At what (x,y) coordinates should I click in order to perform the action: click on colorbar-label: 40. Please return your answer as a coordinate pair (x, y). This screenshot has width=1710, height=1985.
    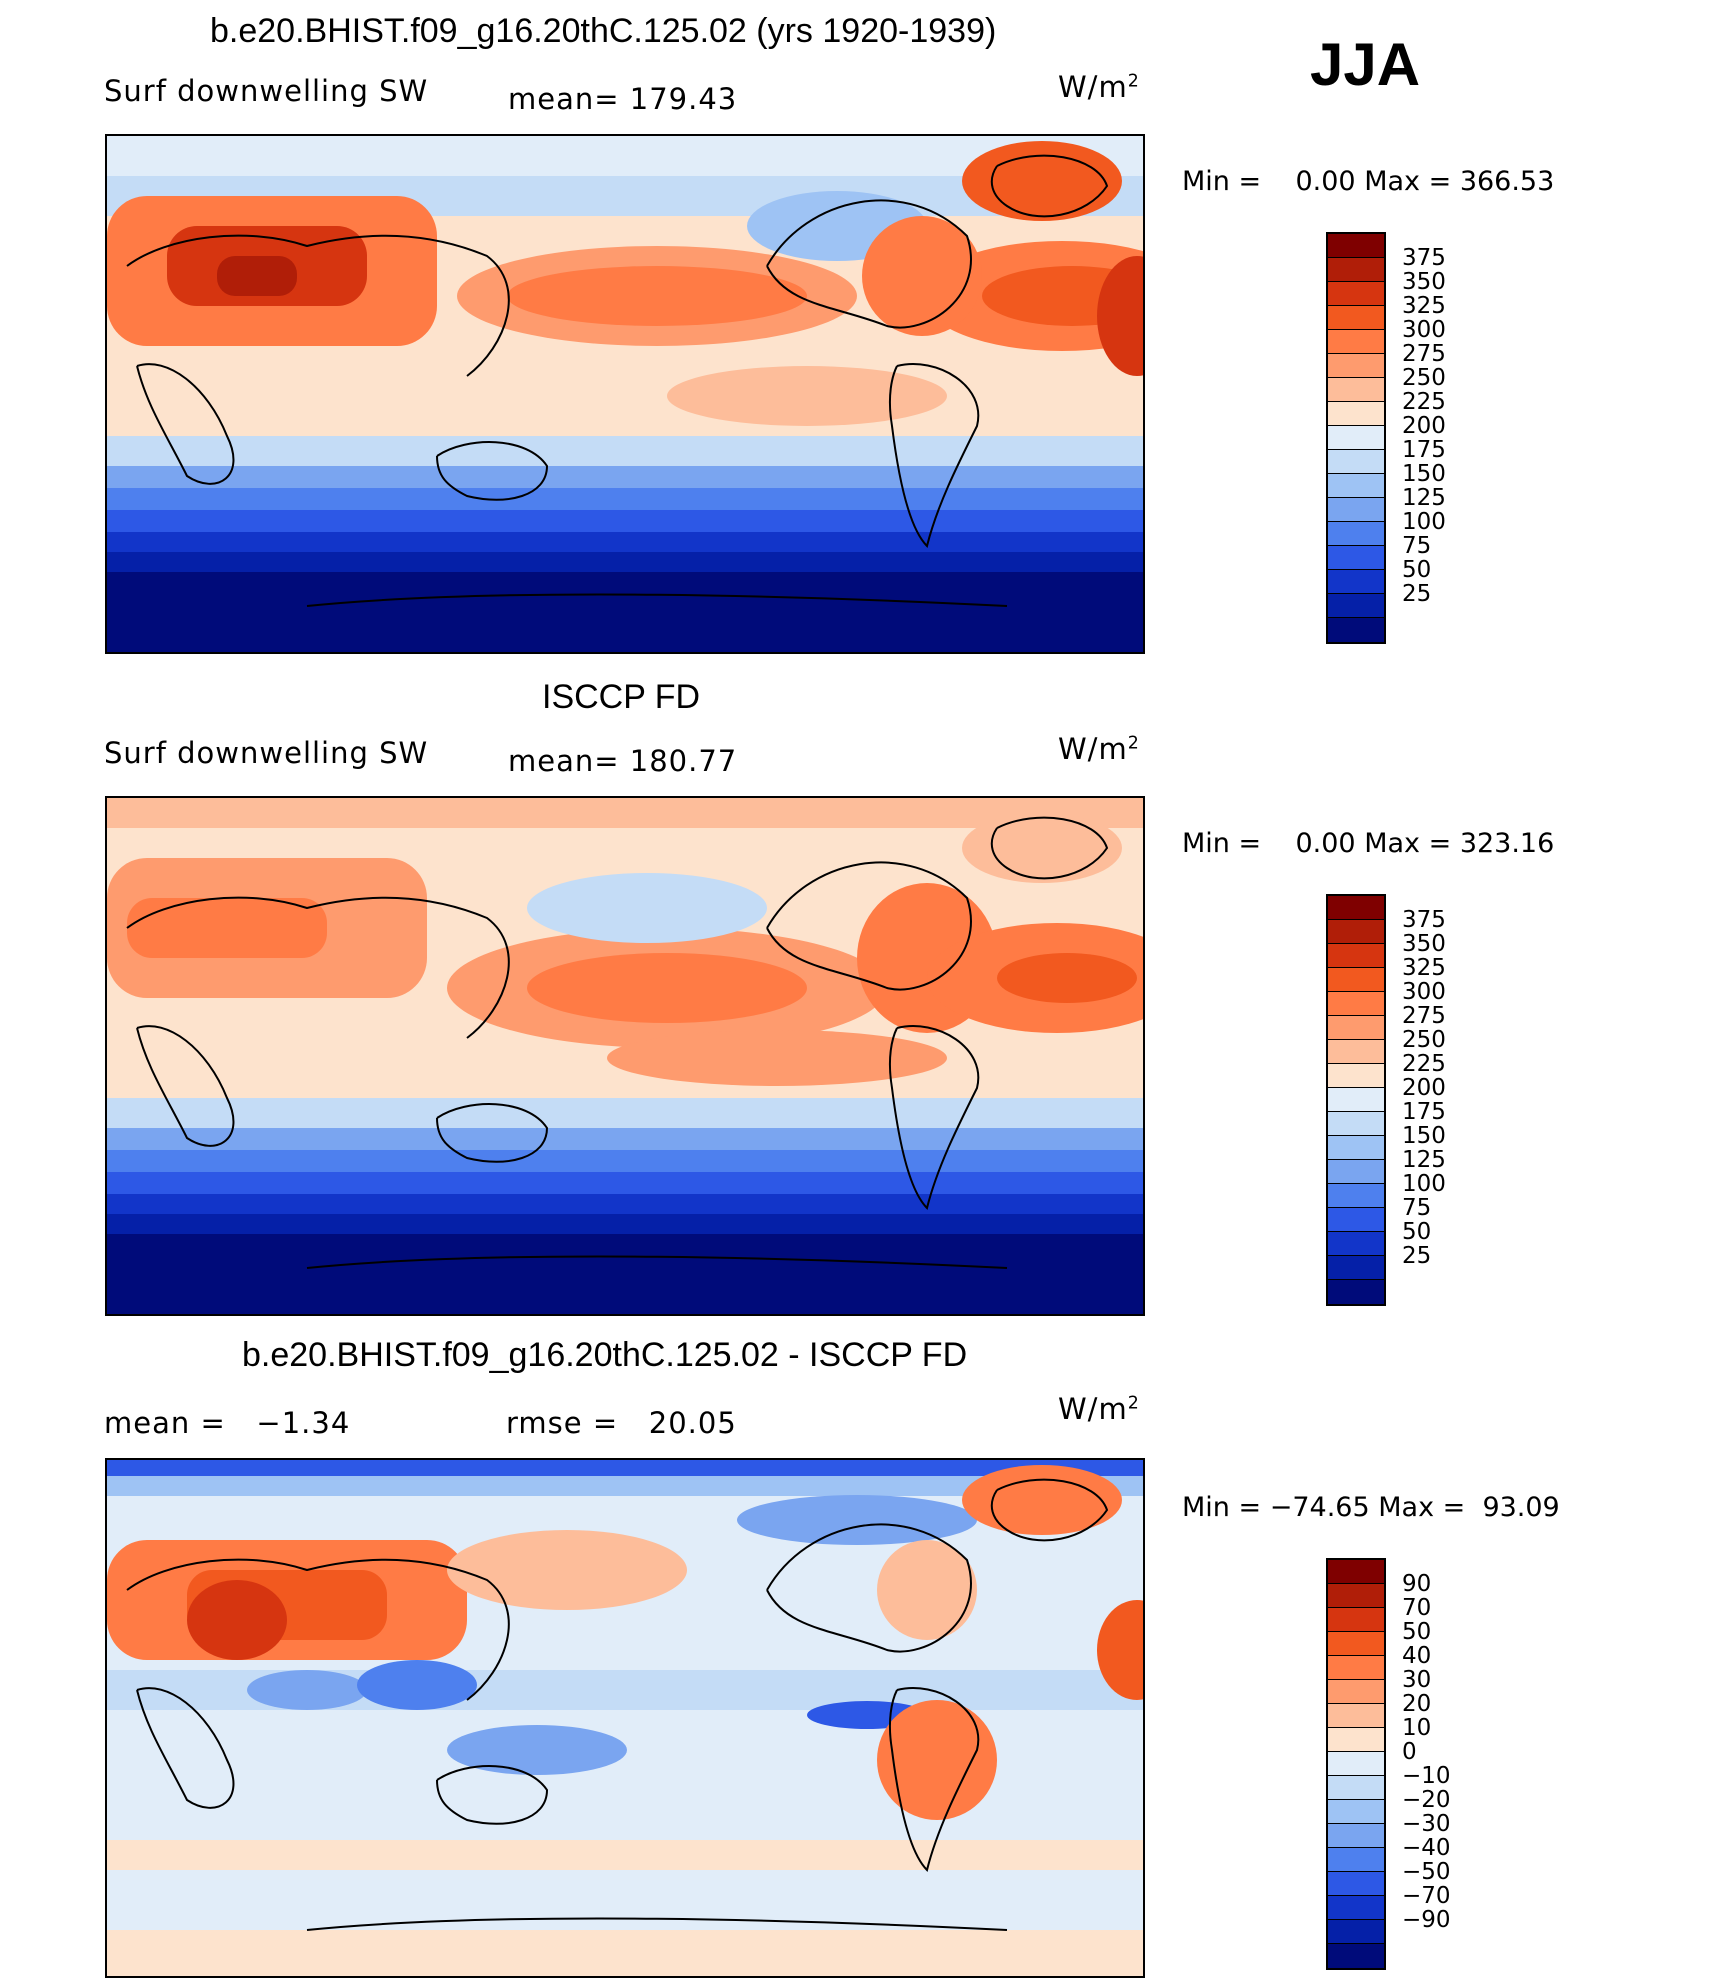
    Looking at the image, I should click on (1417, 1656).